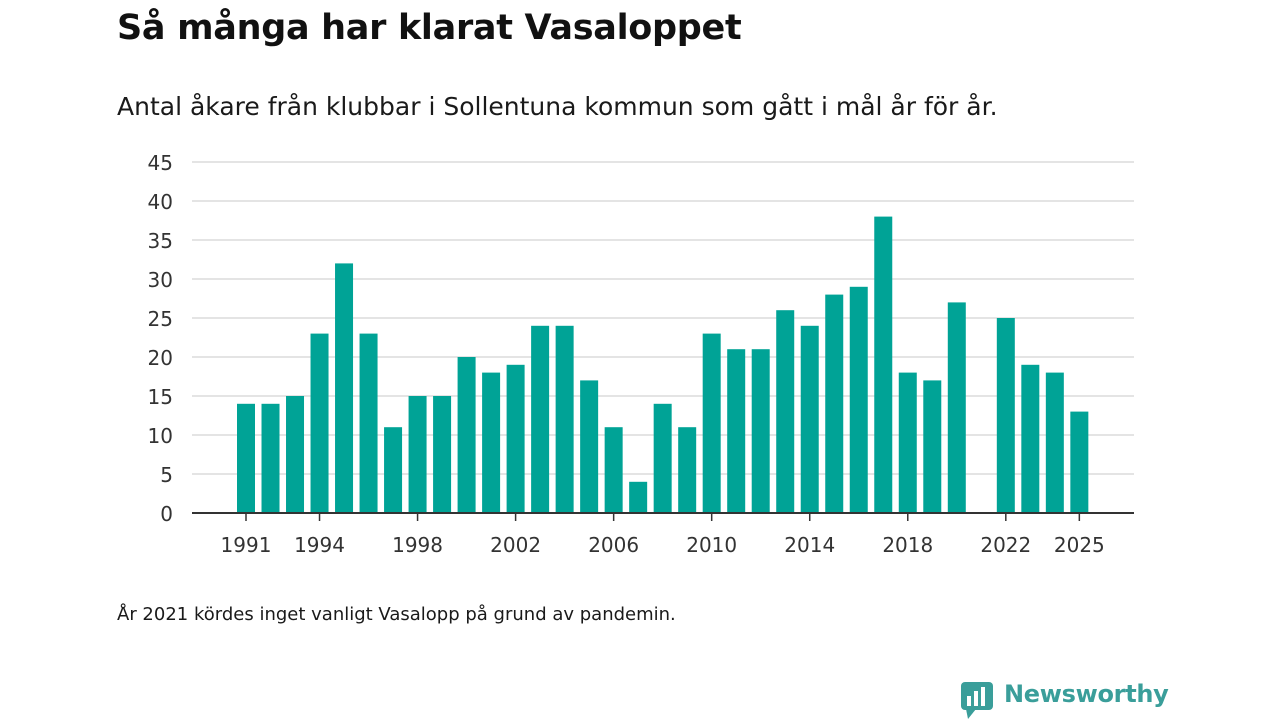  Describe the element at coordinates (166, 514) in the screenshot. I see `y-tick-label: 0` at that location.